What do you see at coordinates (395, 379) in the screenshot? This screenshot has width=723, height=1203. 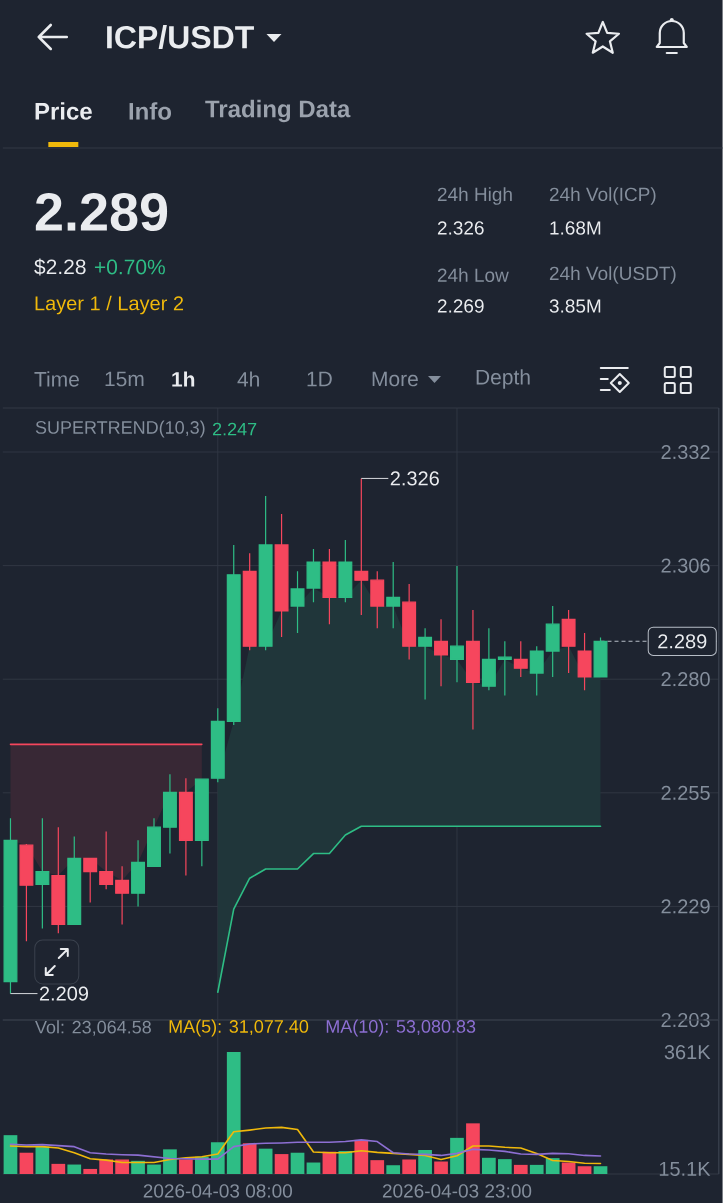 I see `text: More` at bounding box center [395, 379].